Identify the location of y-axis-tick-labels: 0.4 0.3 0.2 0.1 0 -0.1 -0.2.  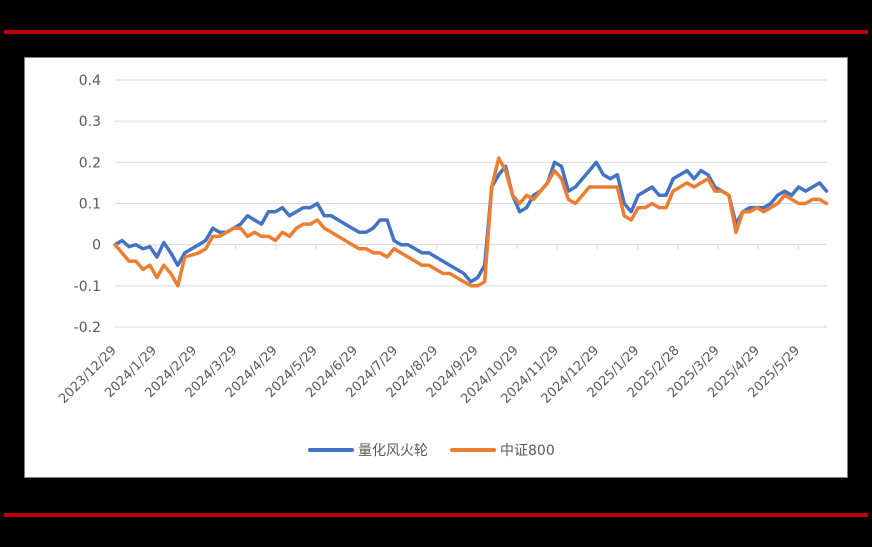
(87, 204).